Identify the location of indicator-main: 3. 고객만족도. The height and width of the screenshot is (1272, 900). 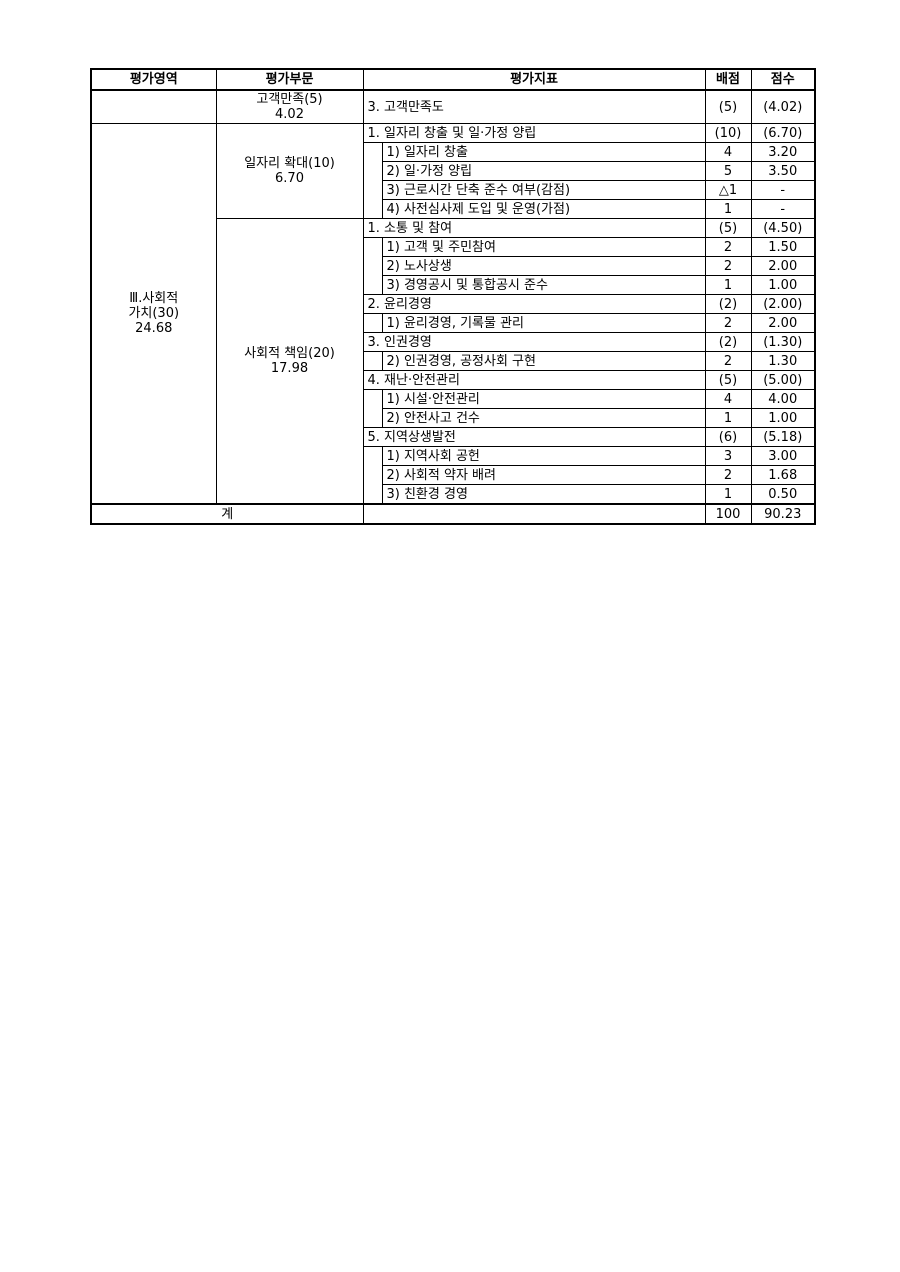
(534, 106).